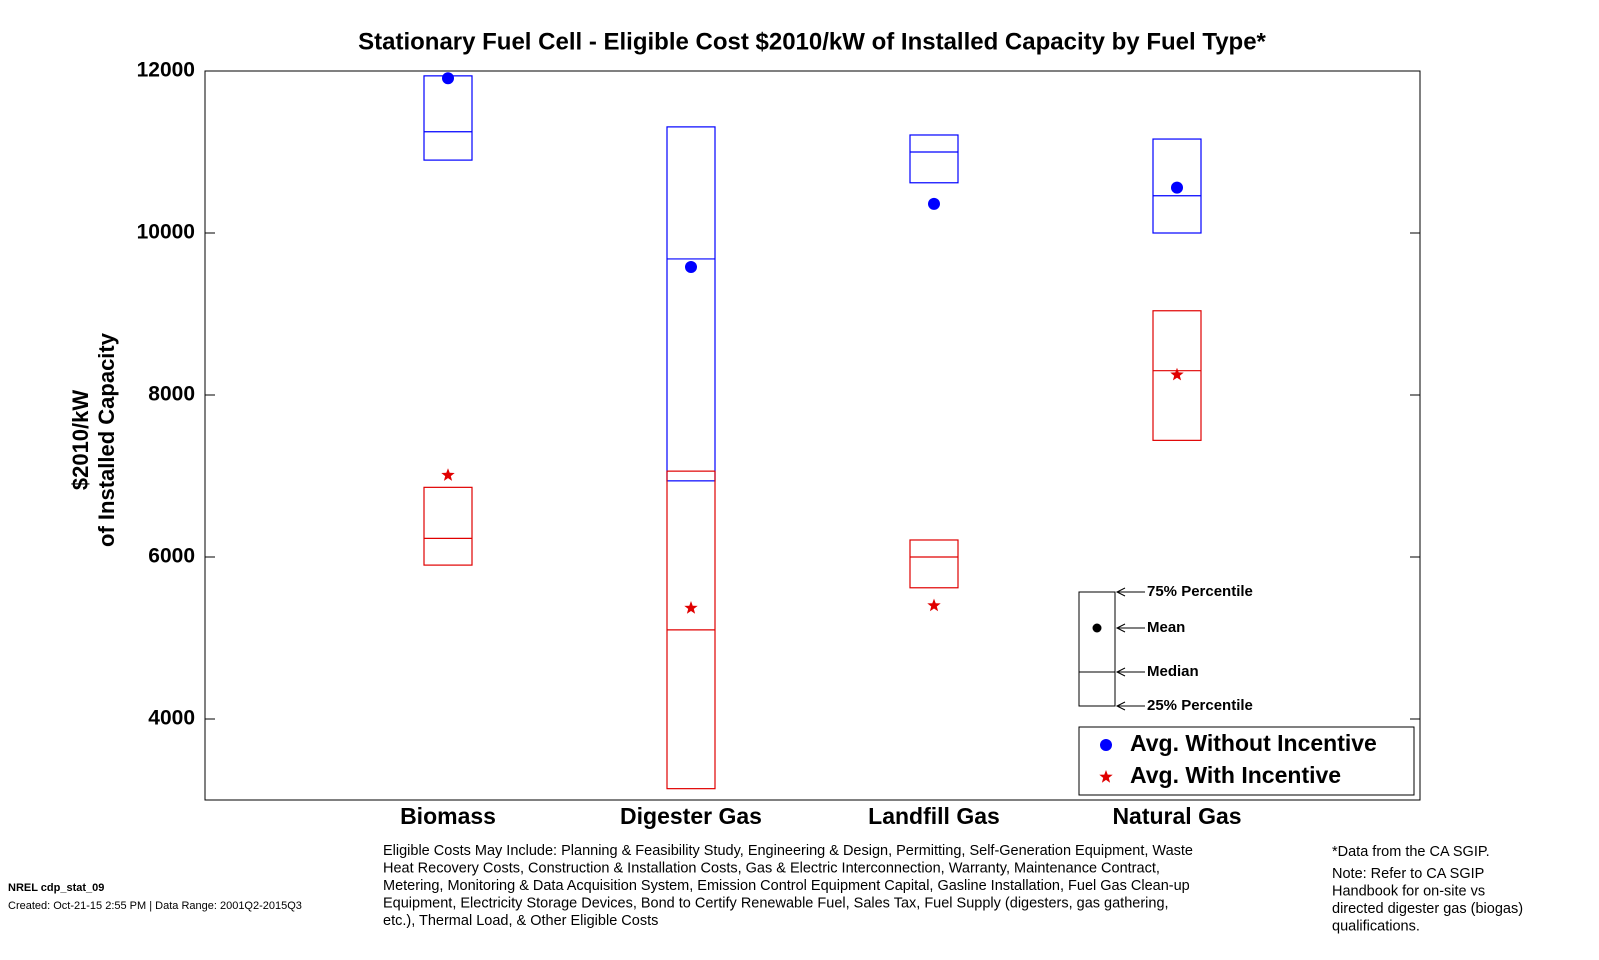 The image size is (1599, 960). Describe the element at coordinates (56, 888) in the screenshot. I see `chart-id: NREL cdp_stat_09` at that location.